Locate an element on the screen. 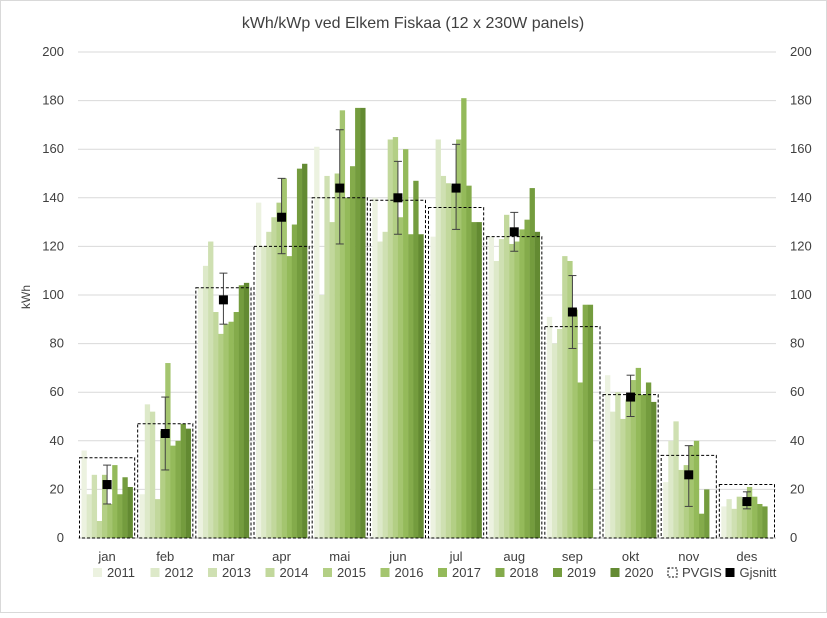 The image size is (827, 618). pvgis-box-jan is located at coordinates (107, 498).